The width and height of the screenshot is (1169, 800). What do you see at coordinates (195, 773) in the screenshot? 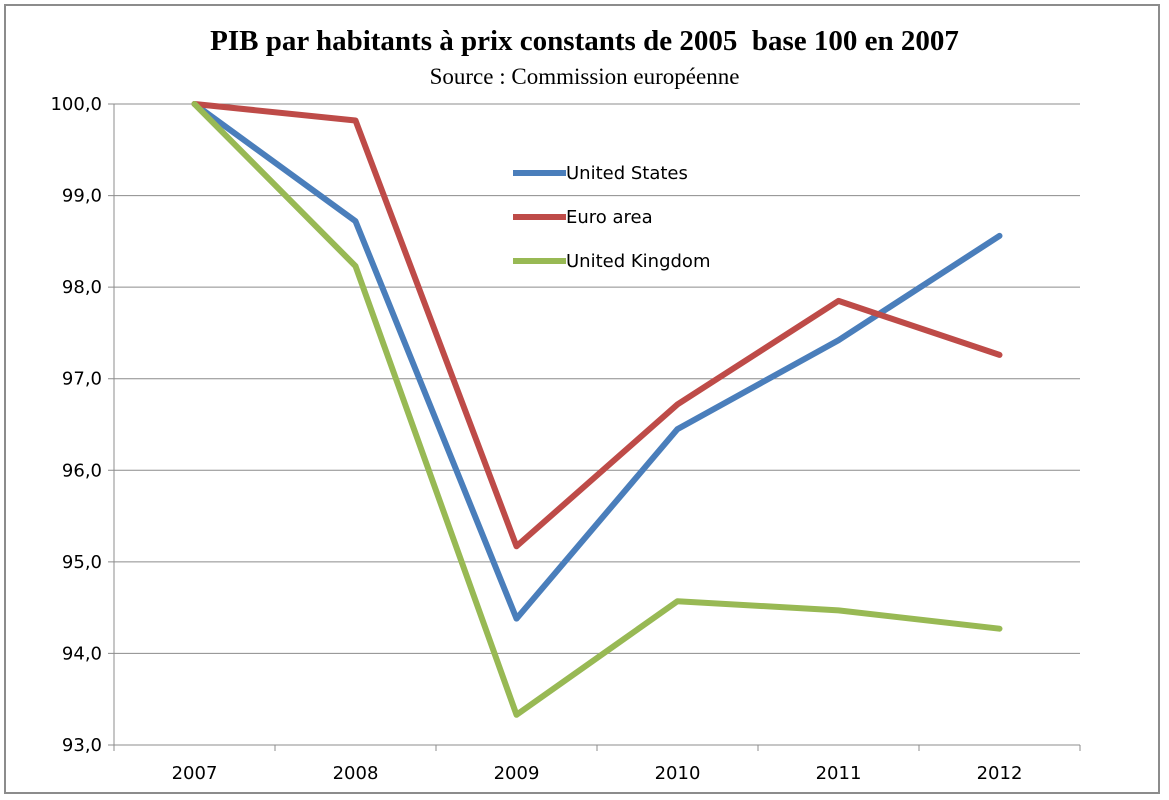
I see `x-tick-label: 2007` at bounding box center [195, 773].